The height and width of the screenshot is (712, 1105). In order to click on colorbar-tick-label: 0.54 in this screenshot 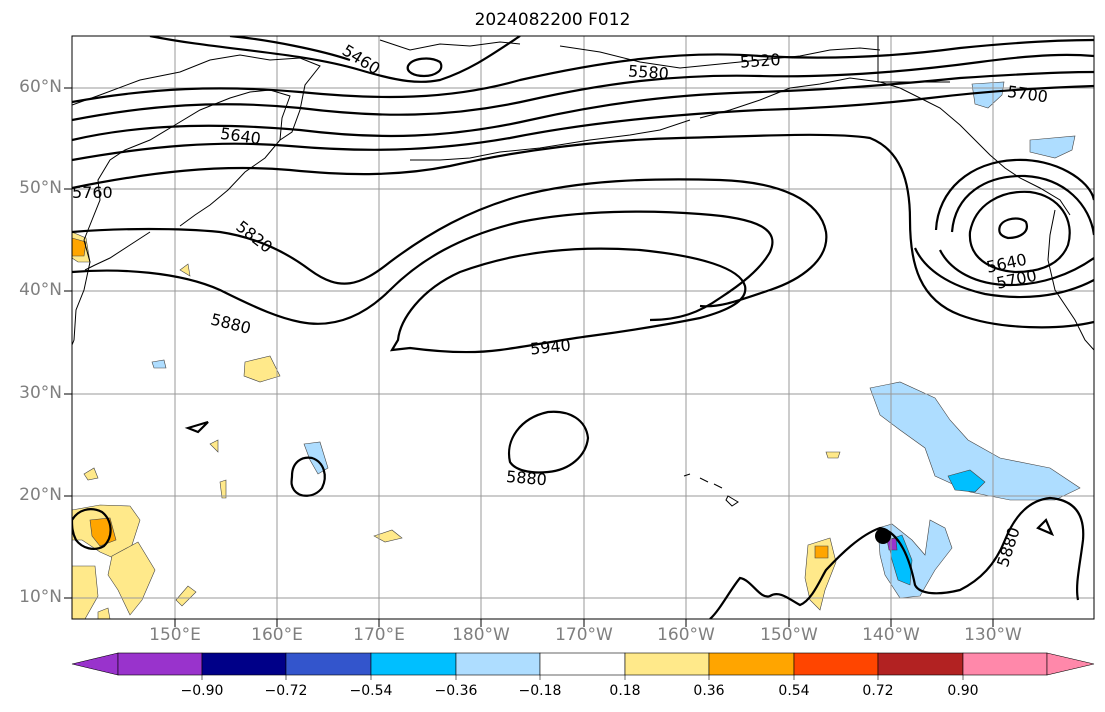, I will do `click(794, 691)`.